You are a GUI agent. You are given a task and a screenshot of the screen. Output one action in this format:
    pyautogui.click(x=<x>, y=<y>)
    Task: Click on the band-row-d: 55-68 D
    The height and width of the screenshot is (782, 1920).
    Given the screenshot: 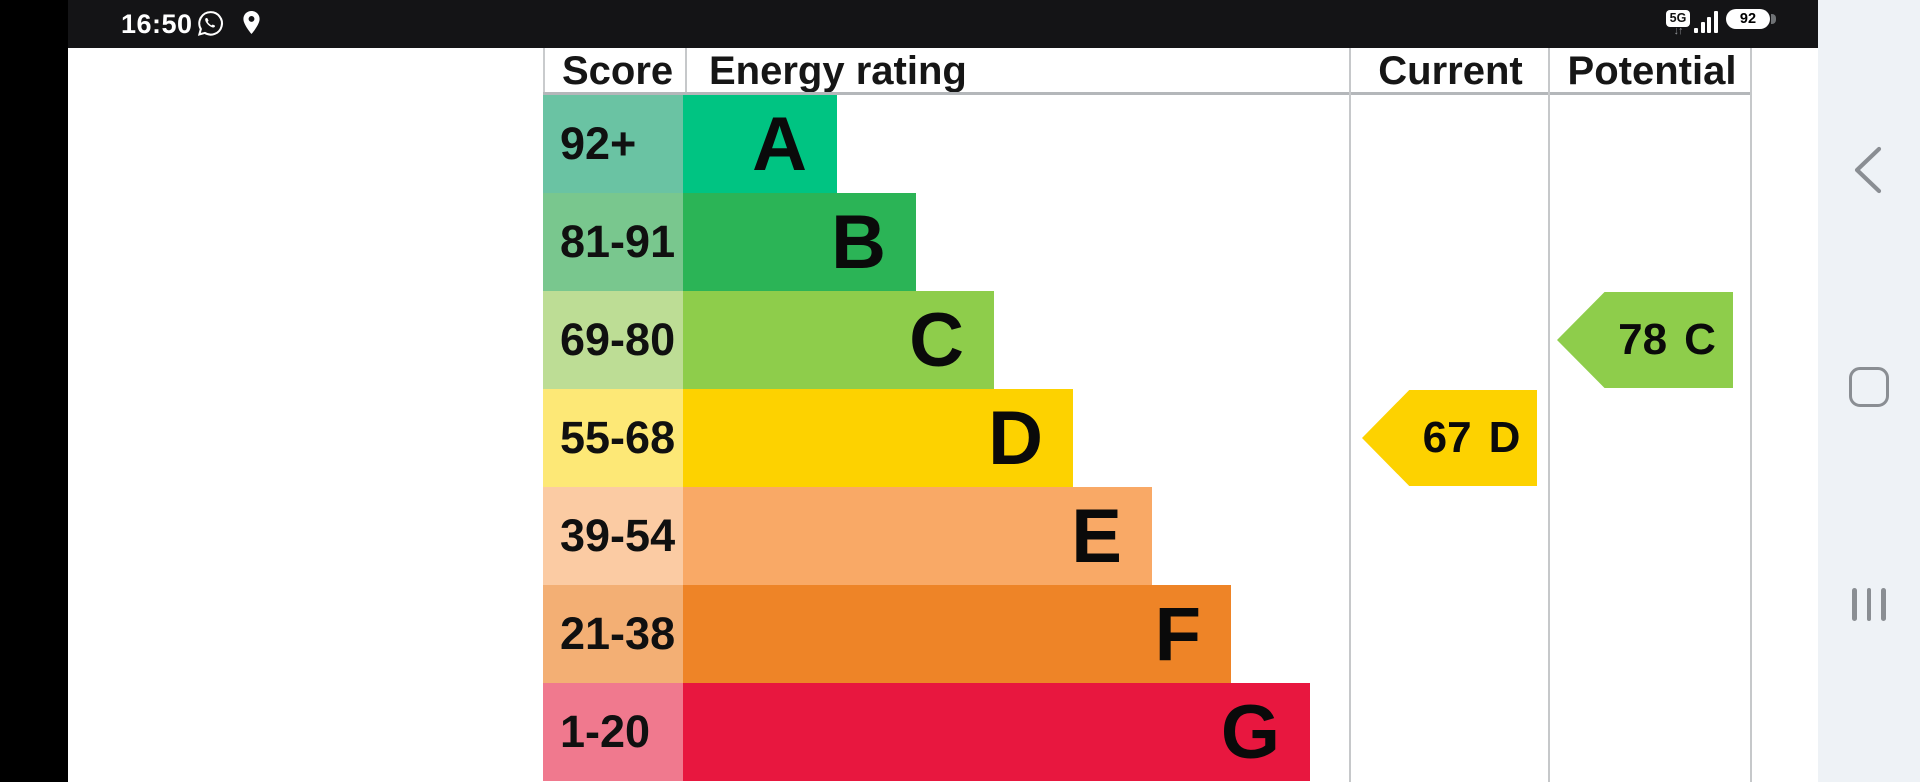 What is the action you would take?
    pyautogui.click(x=1147, y=438)
    